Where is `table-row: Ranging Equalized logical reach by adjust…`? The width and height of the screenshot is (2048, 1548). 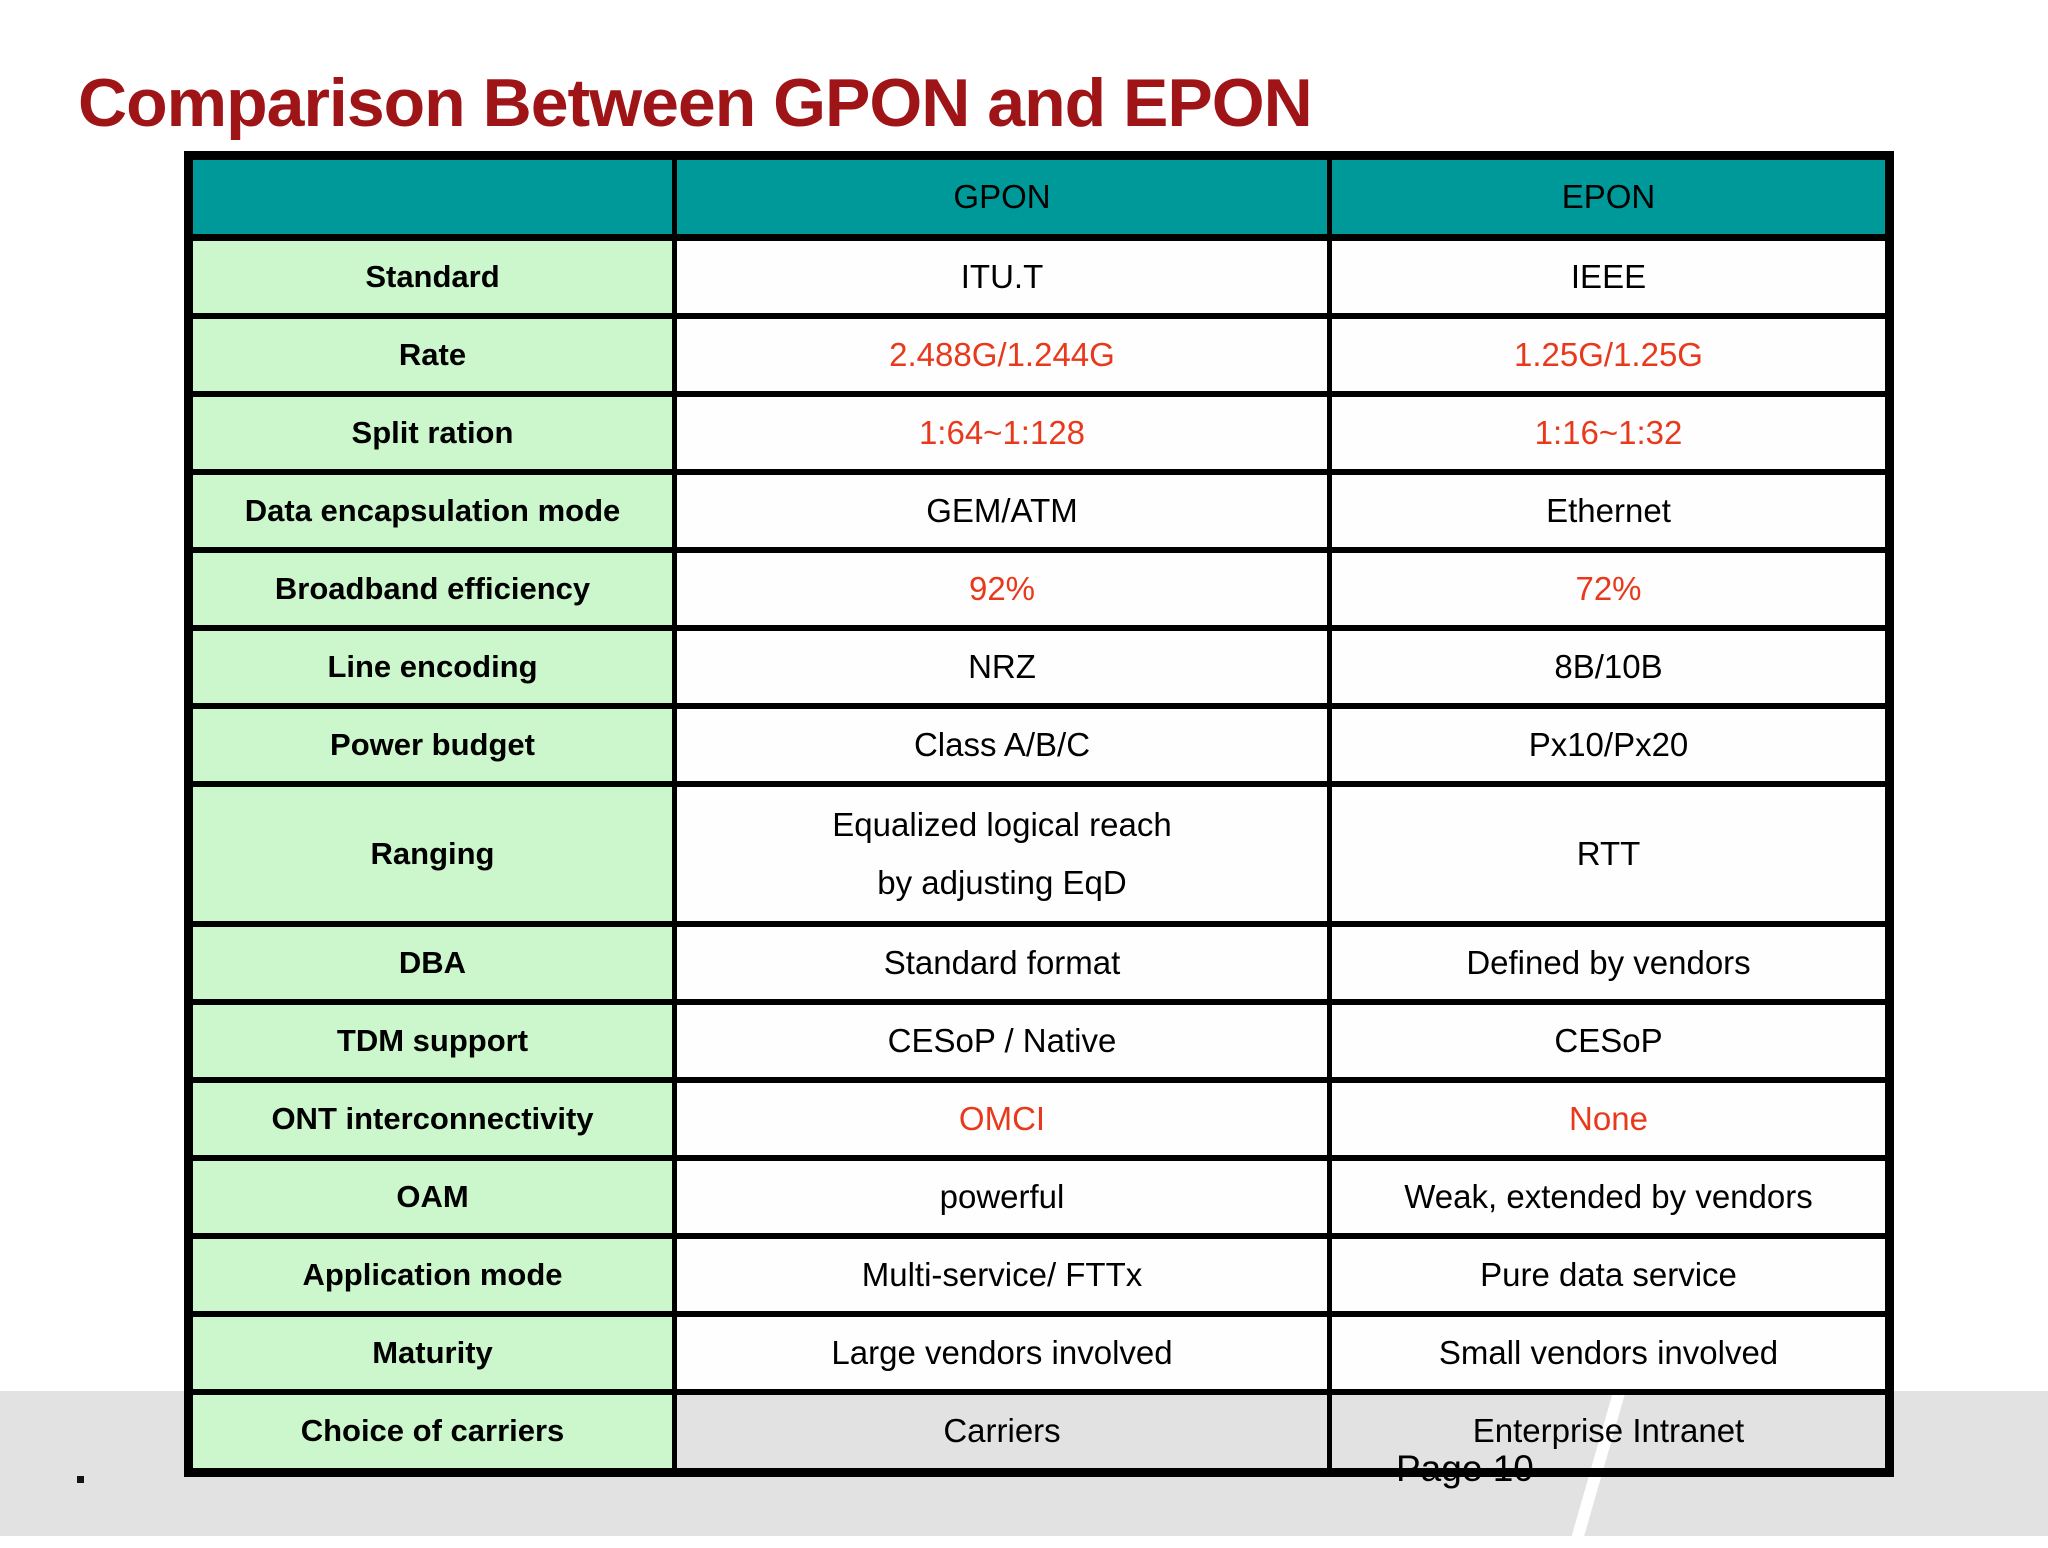
table-row: Ranging Equalized logical reach by adjust… is located at coordinates (1039, 853).